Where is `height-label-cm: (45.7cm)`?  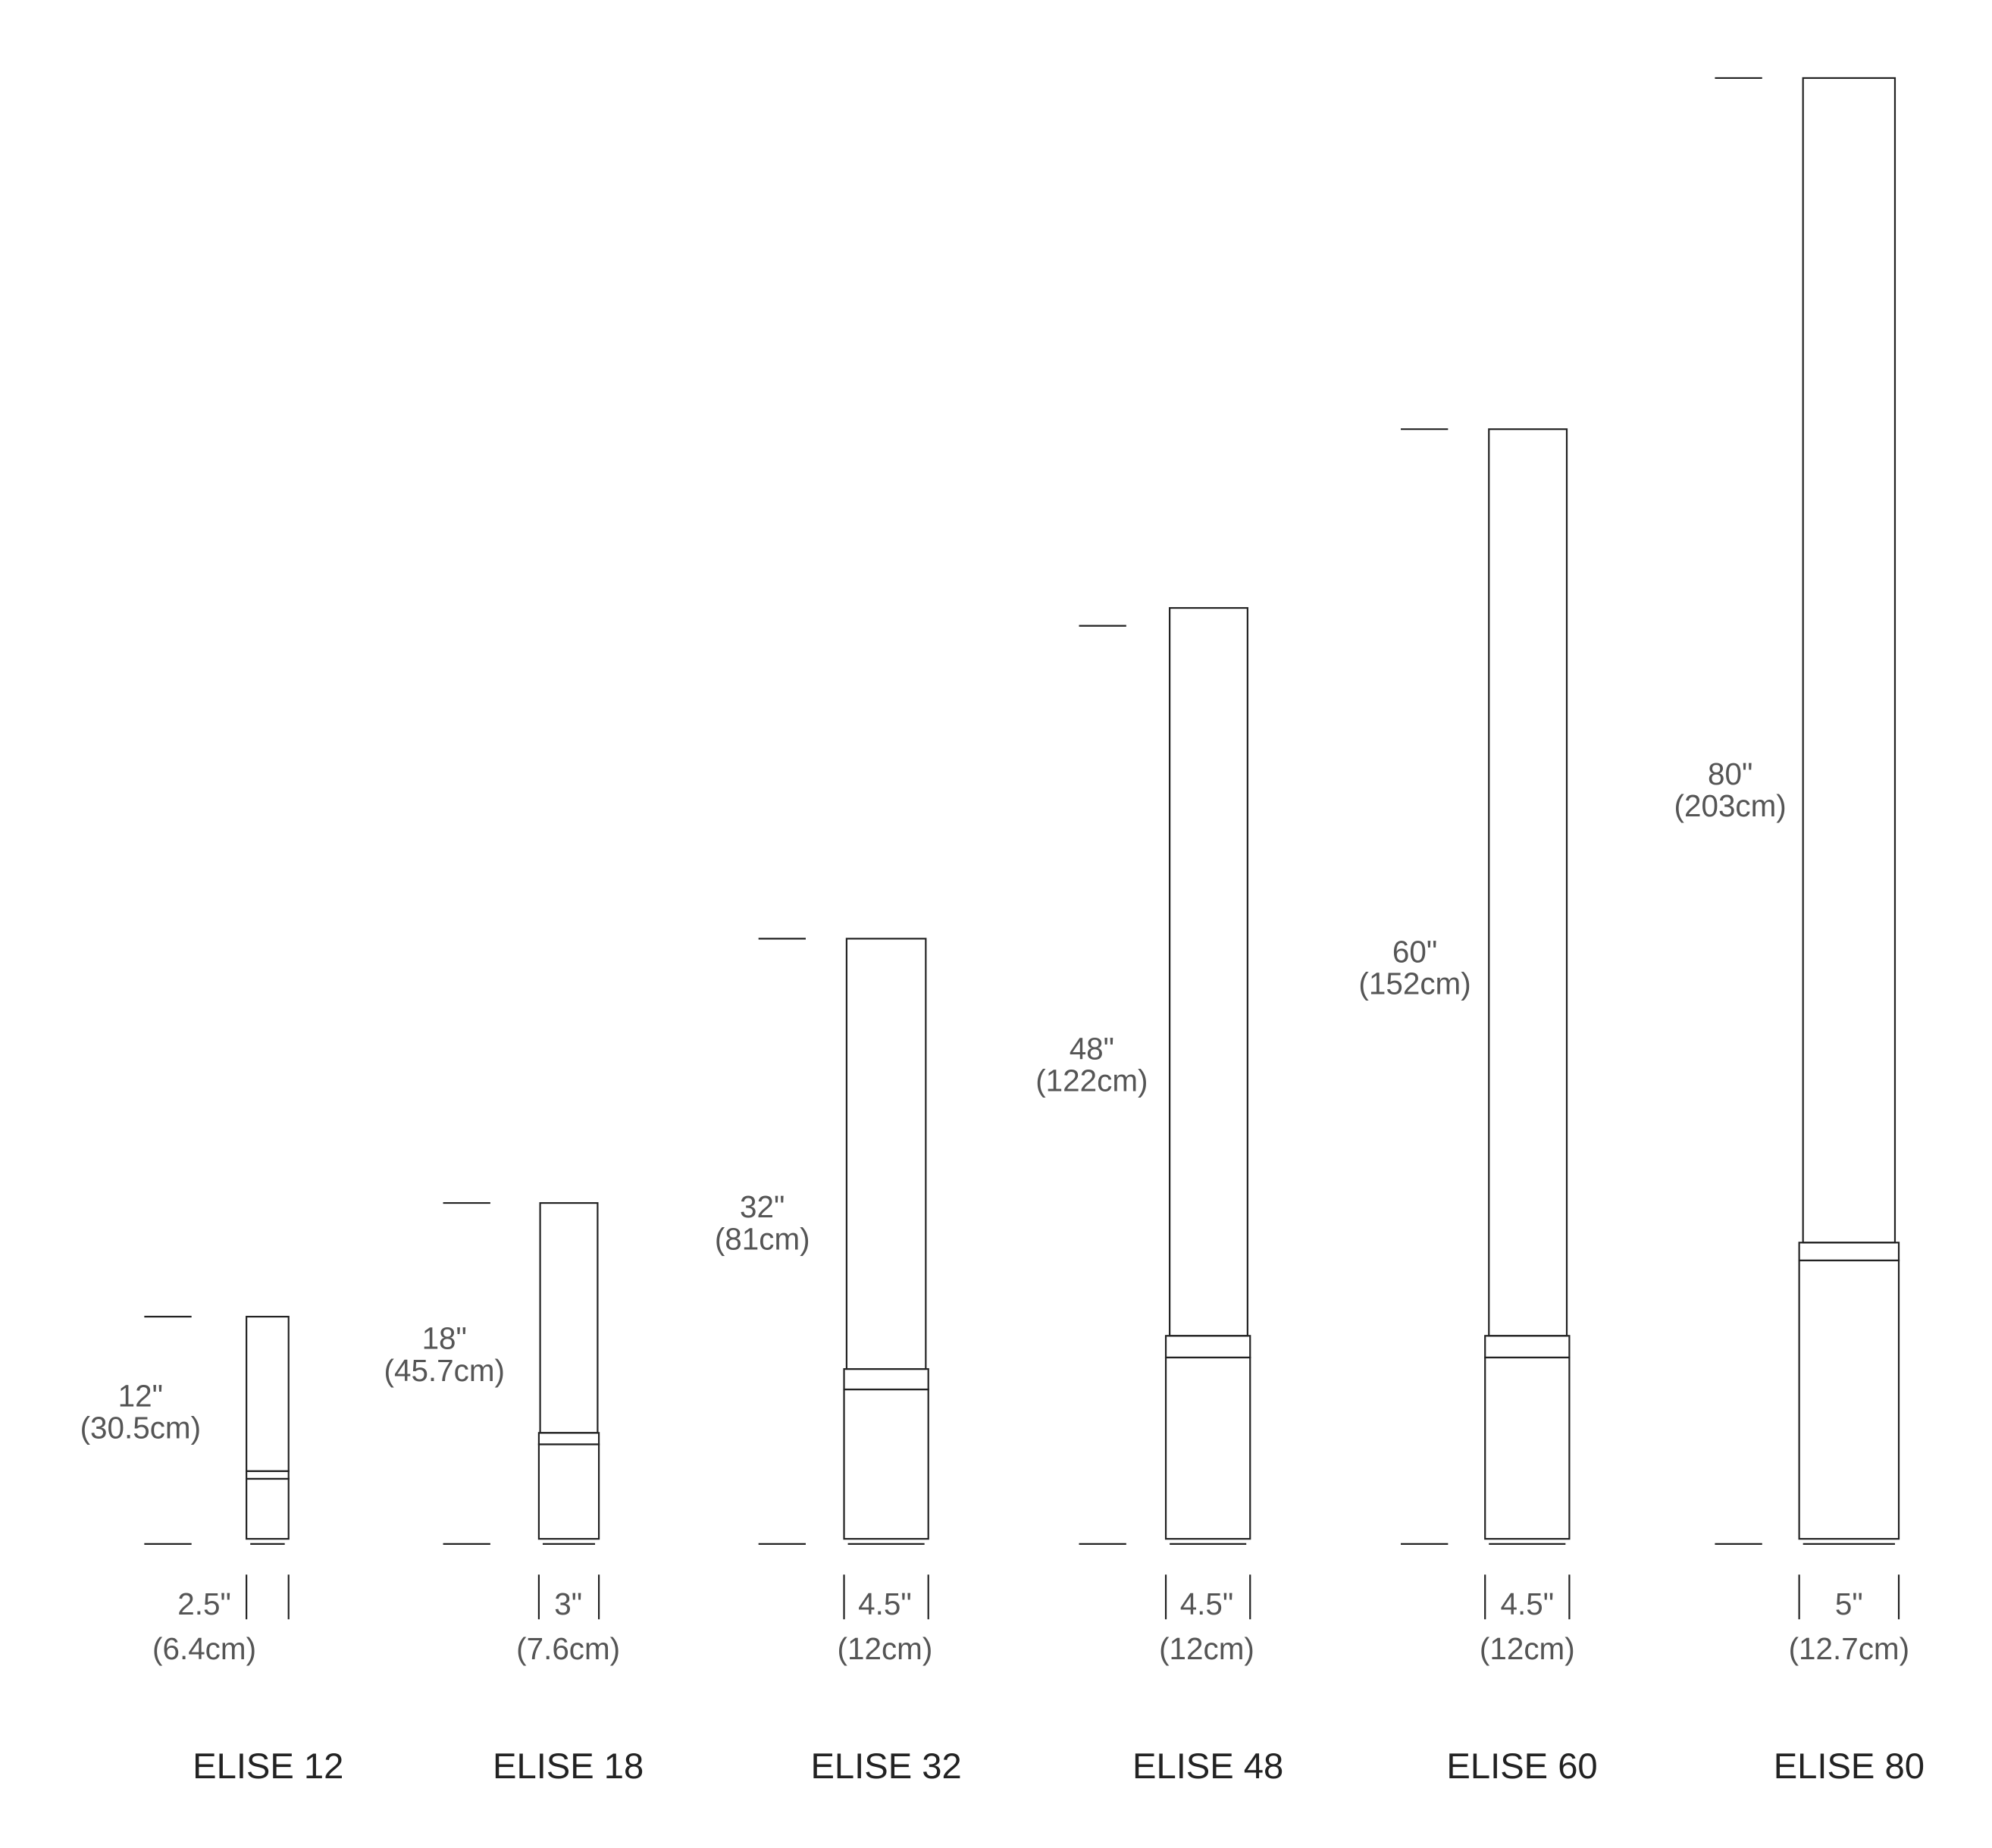
height-label-cm: (45.7cm) is located at coordinates (444, 1370).